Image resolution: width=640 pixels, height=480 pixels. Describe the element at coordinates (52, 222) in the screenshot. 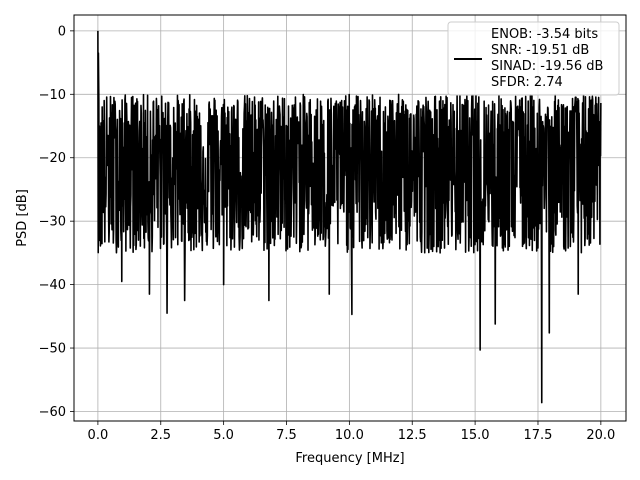

I see `y-tick-label: −30` at that location.